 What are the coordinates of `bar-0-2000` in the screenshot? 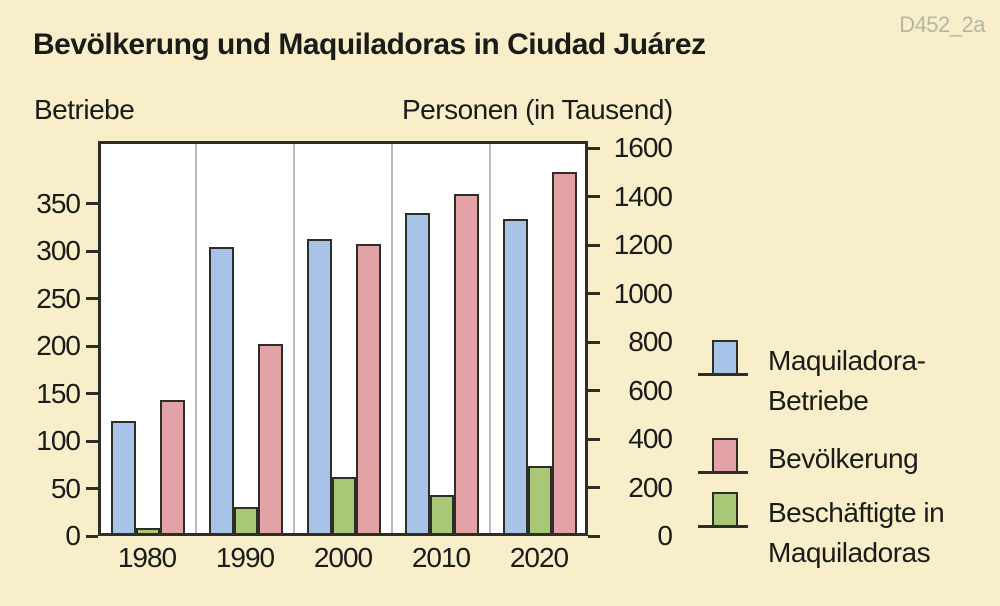 It's located at (319, 387).